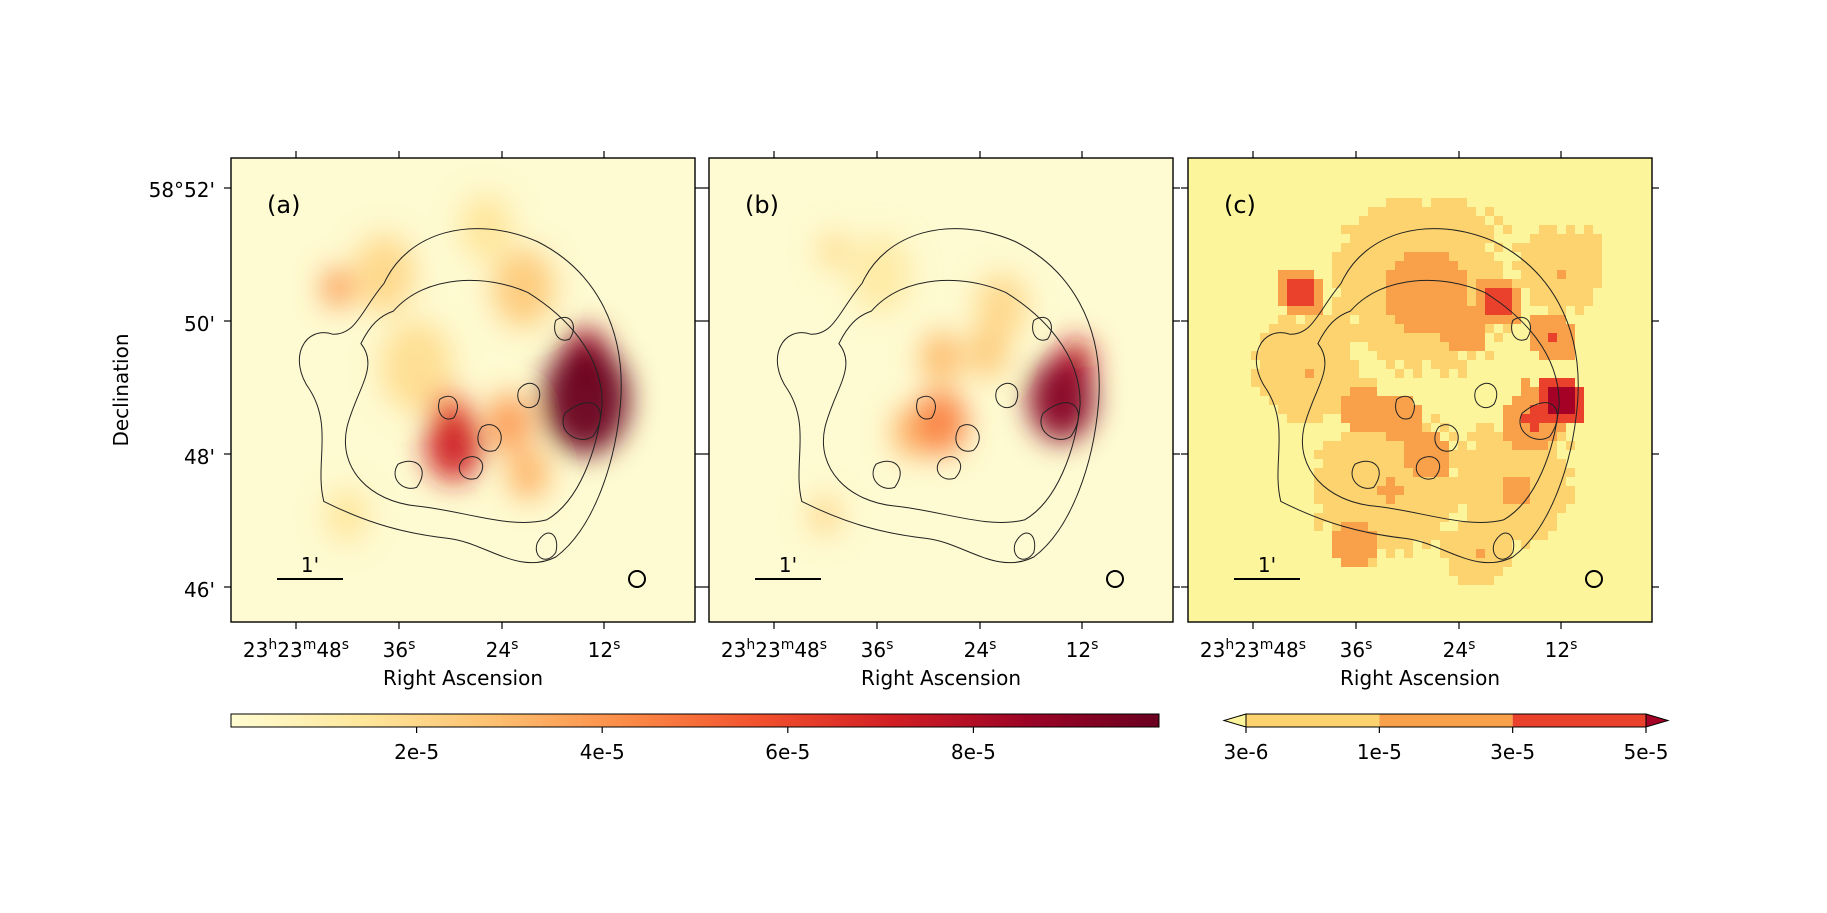 Image resolution: width=1827 pixels, height=913 pixels. Describe the element at coordinates (1446, 720) in the screenshot. I see `colorbar-right-bin` at that location.